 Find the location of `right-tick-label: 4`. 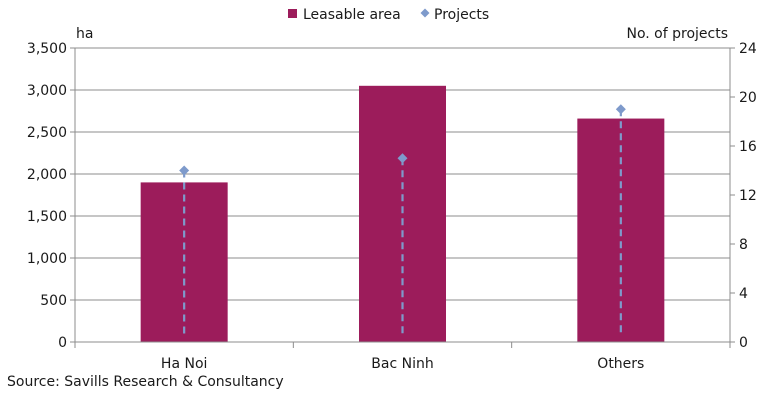

right-tick-label: 4 is located at coordinates (743, 294).